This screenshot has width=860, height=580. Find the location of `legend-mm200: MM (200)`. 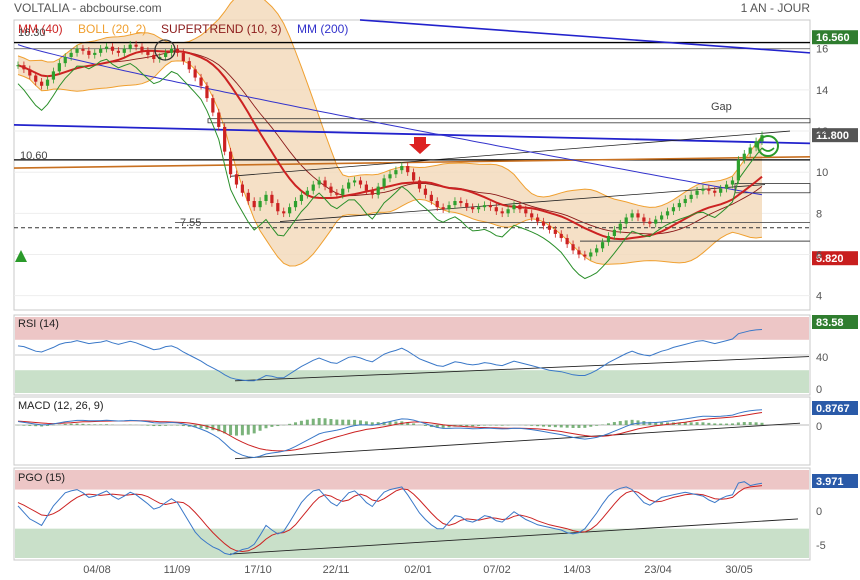

legend-mm200: MM (200) is located at coordinates (322, 29).